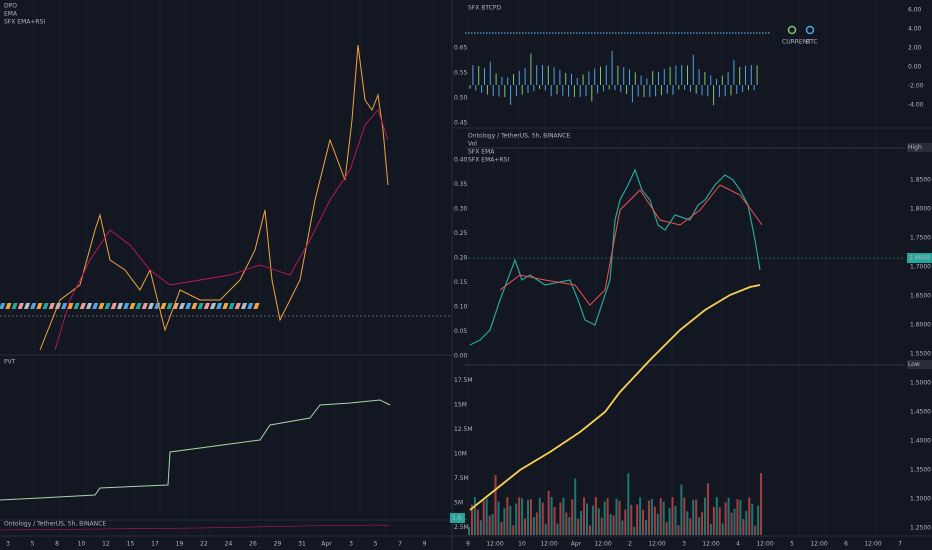  I want to click on y-tick-label: 0.35, so click(461, 184).